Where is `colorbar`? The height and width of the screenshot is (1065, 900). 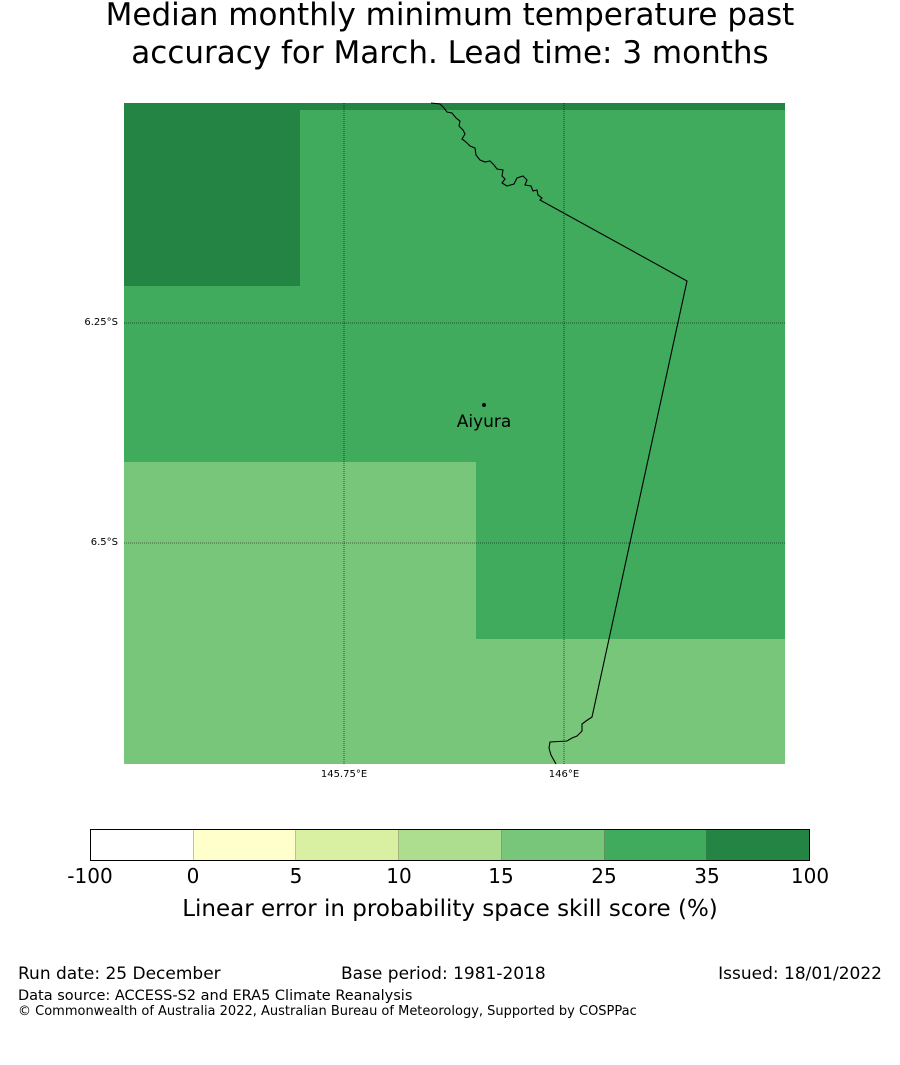
colorbar is located at coordinates (450, 845).